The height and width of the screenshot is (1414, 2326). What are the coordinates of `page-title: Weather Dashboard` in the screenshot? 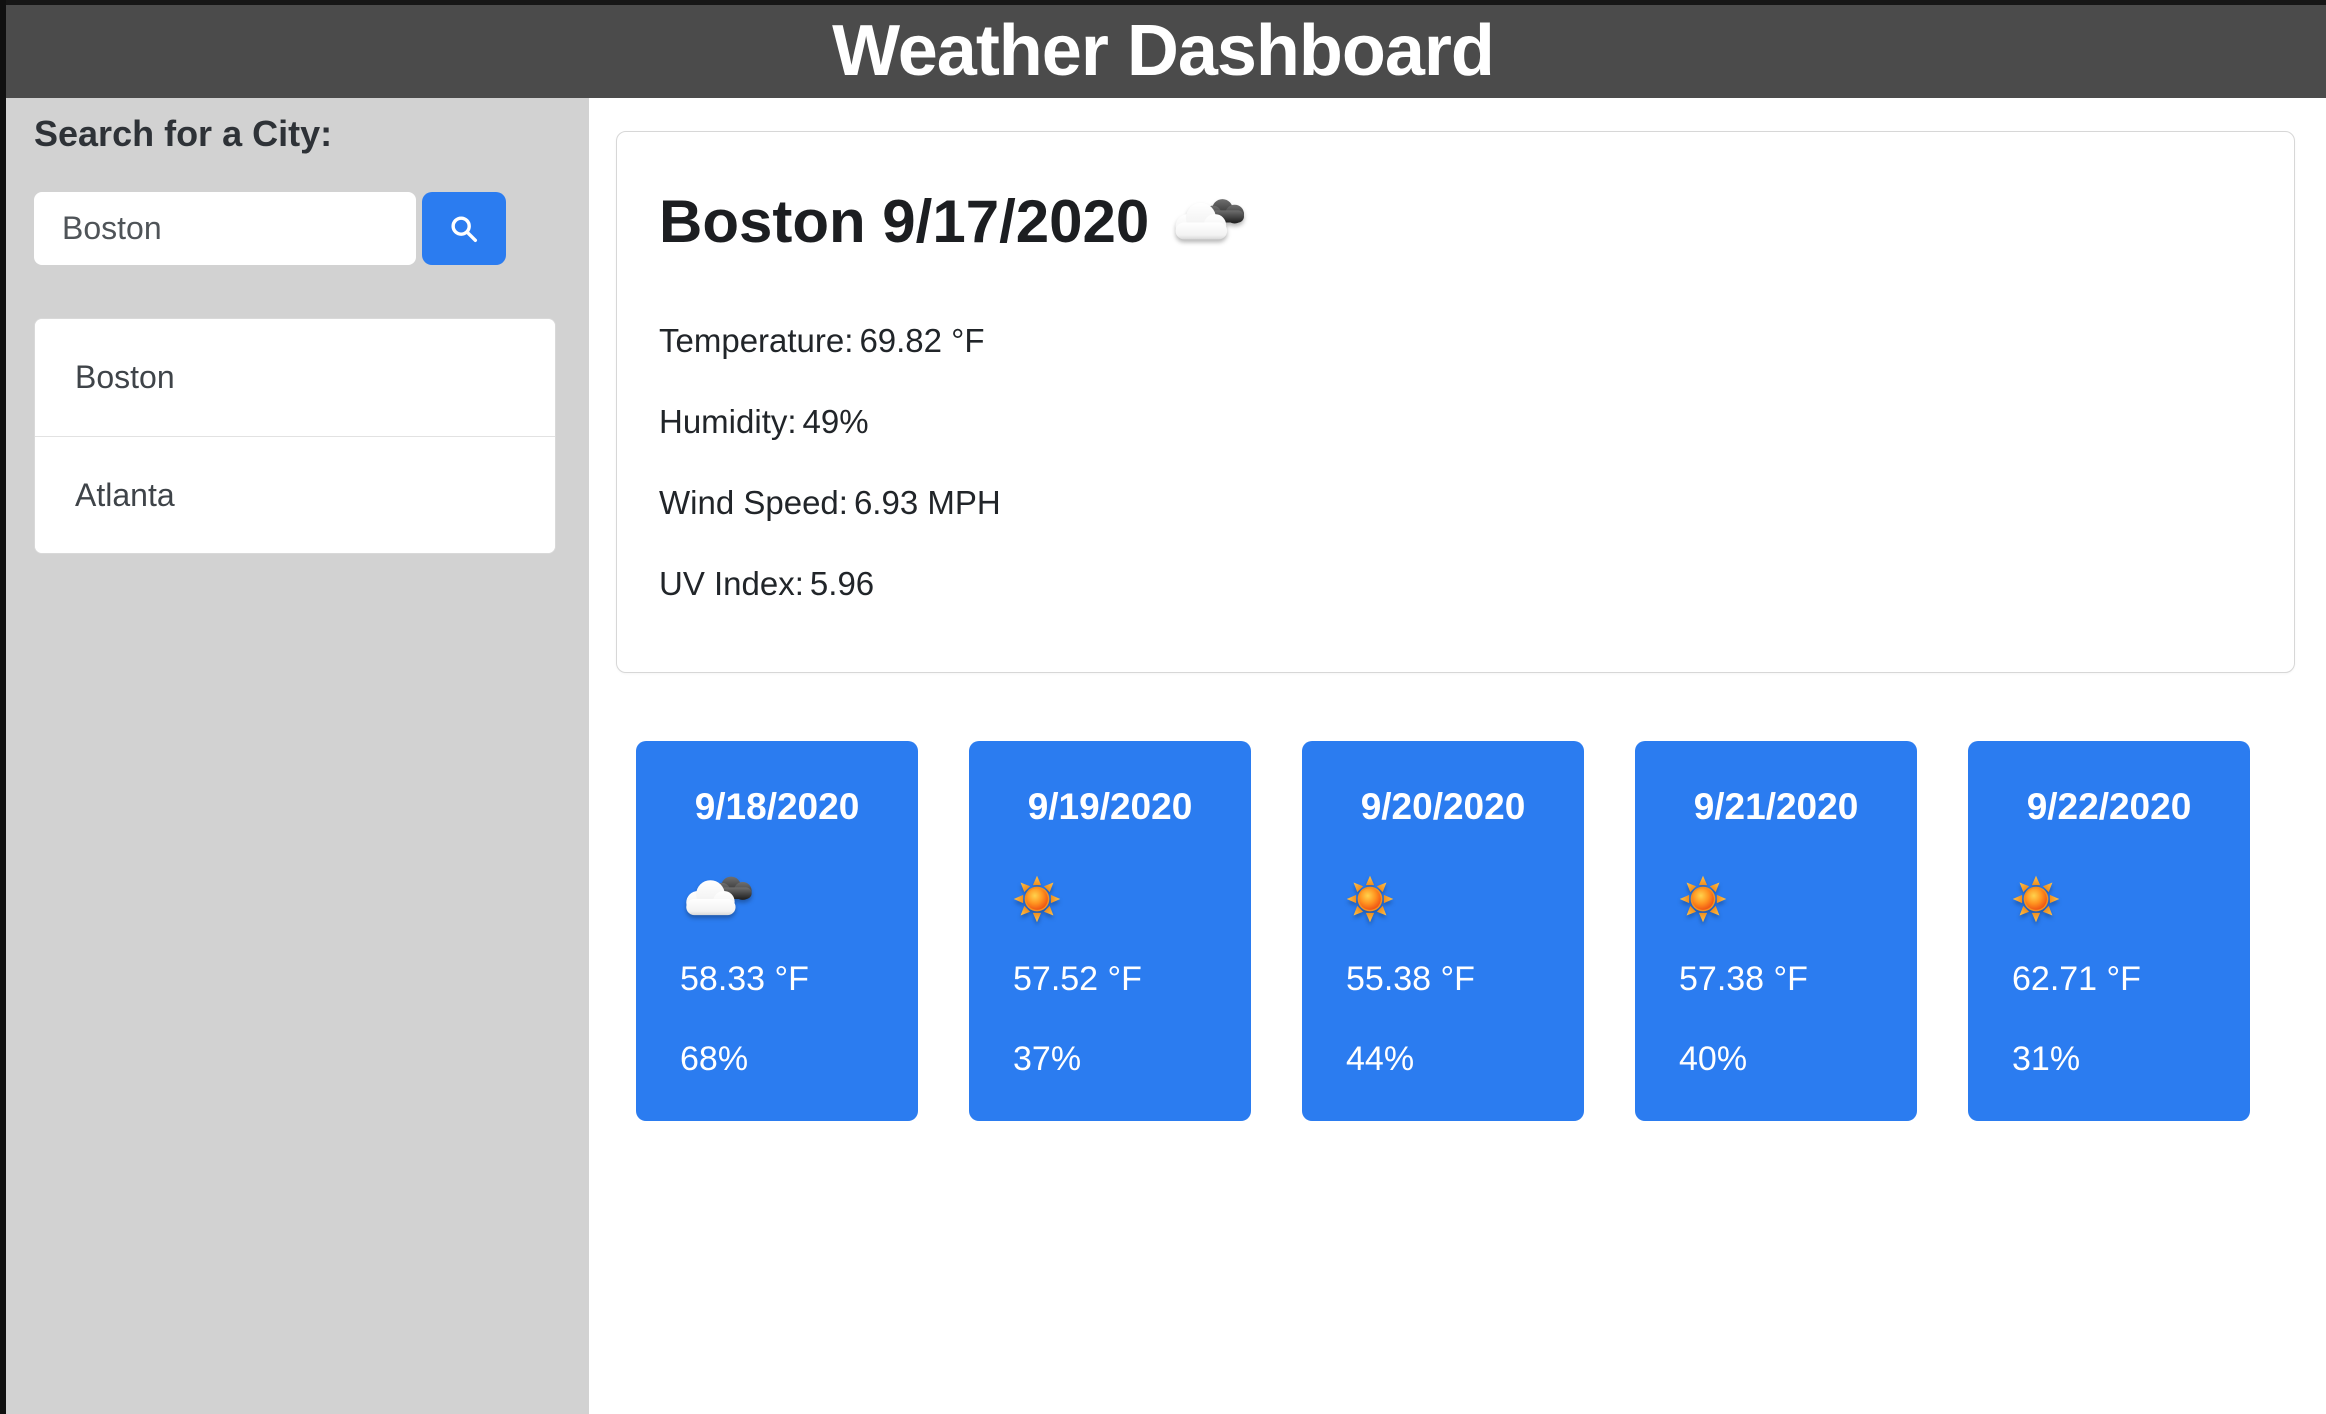 It's located at (1163, 51).